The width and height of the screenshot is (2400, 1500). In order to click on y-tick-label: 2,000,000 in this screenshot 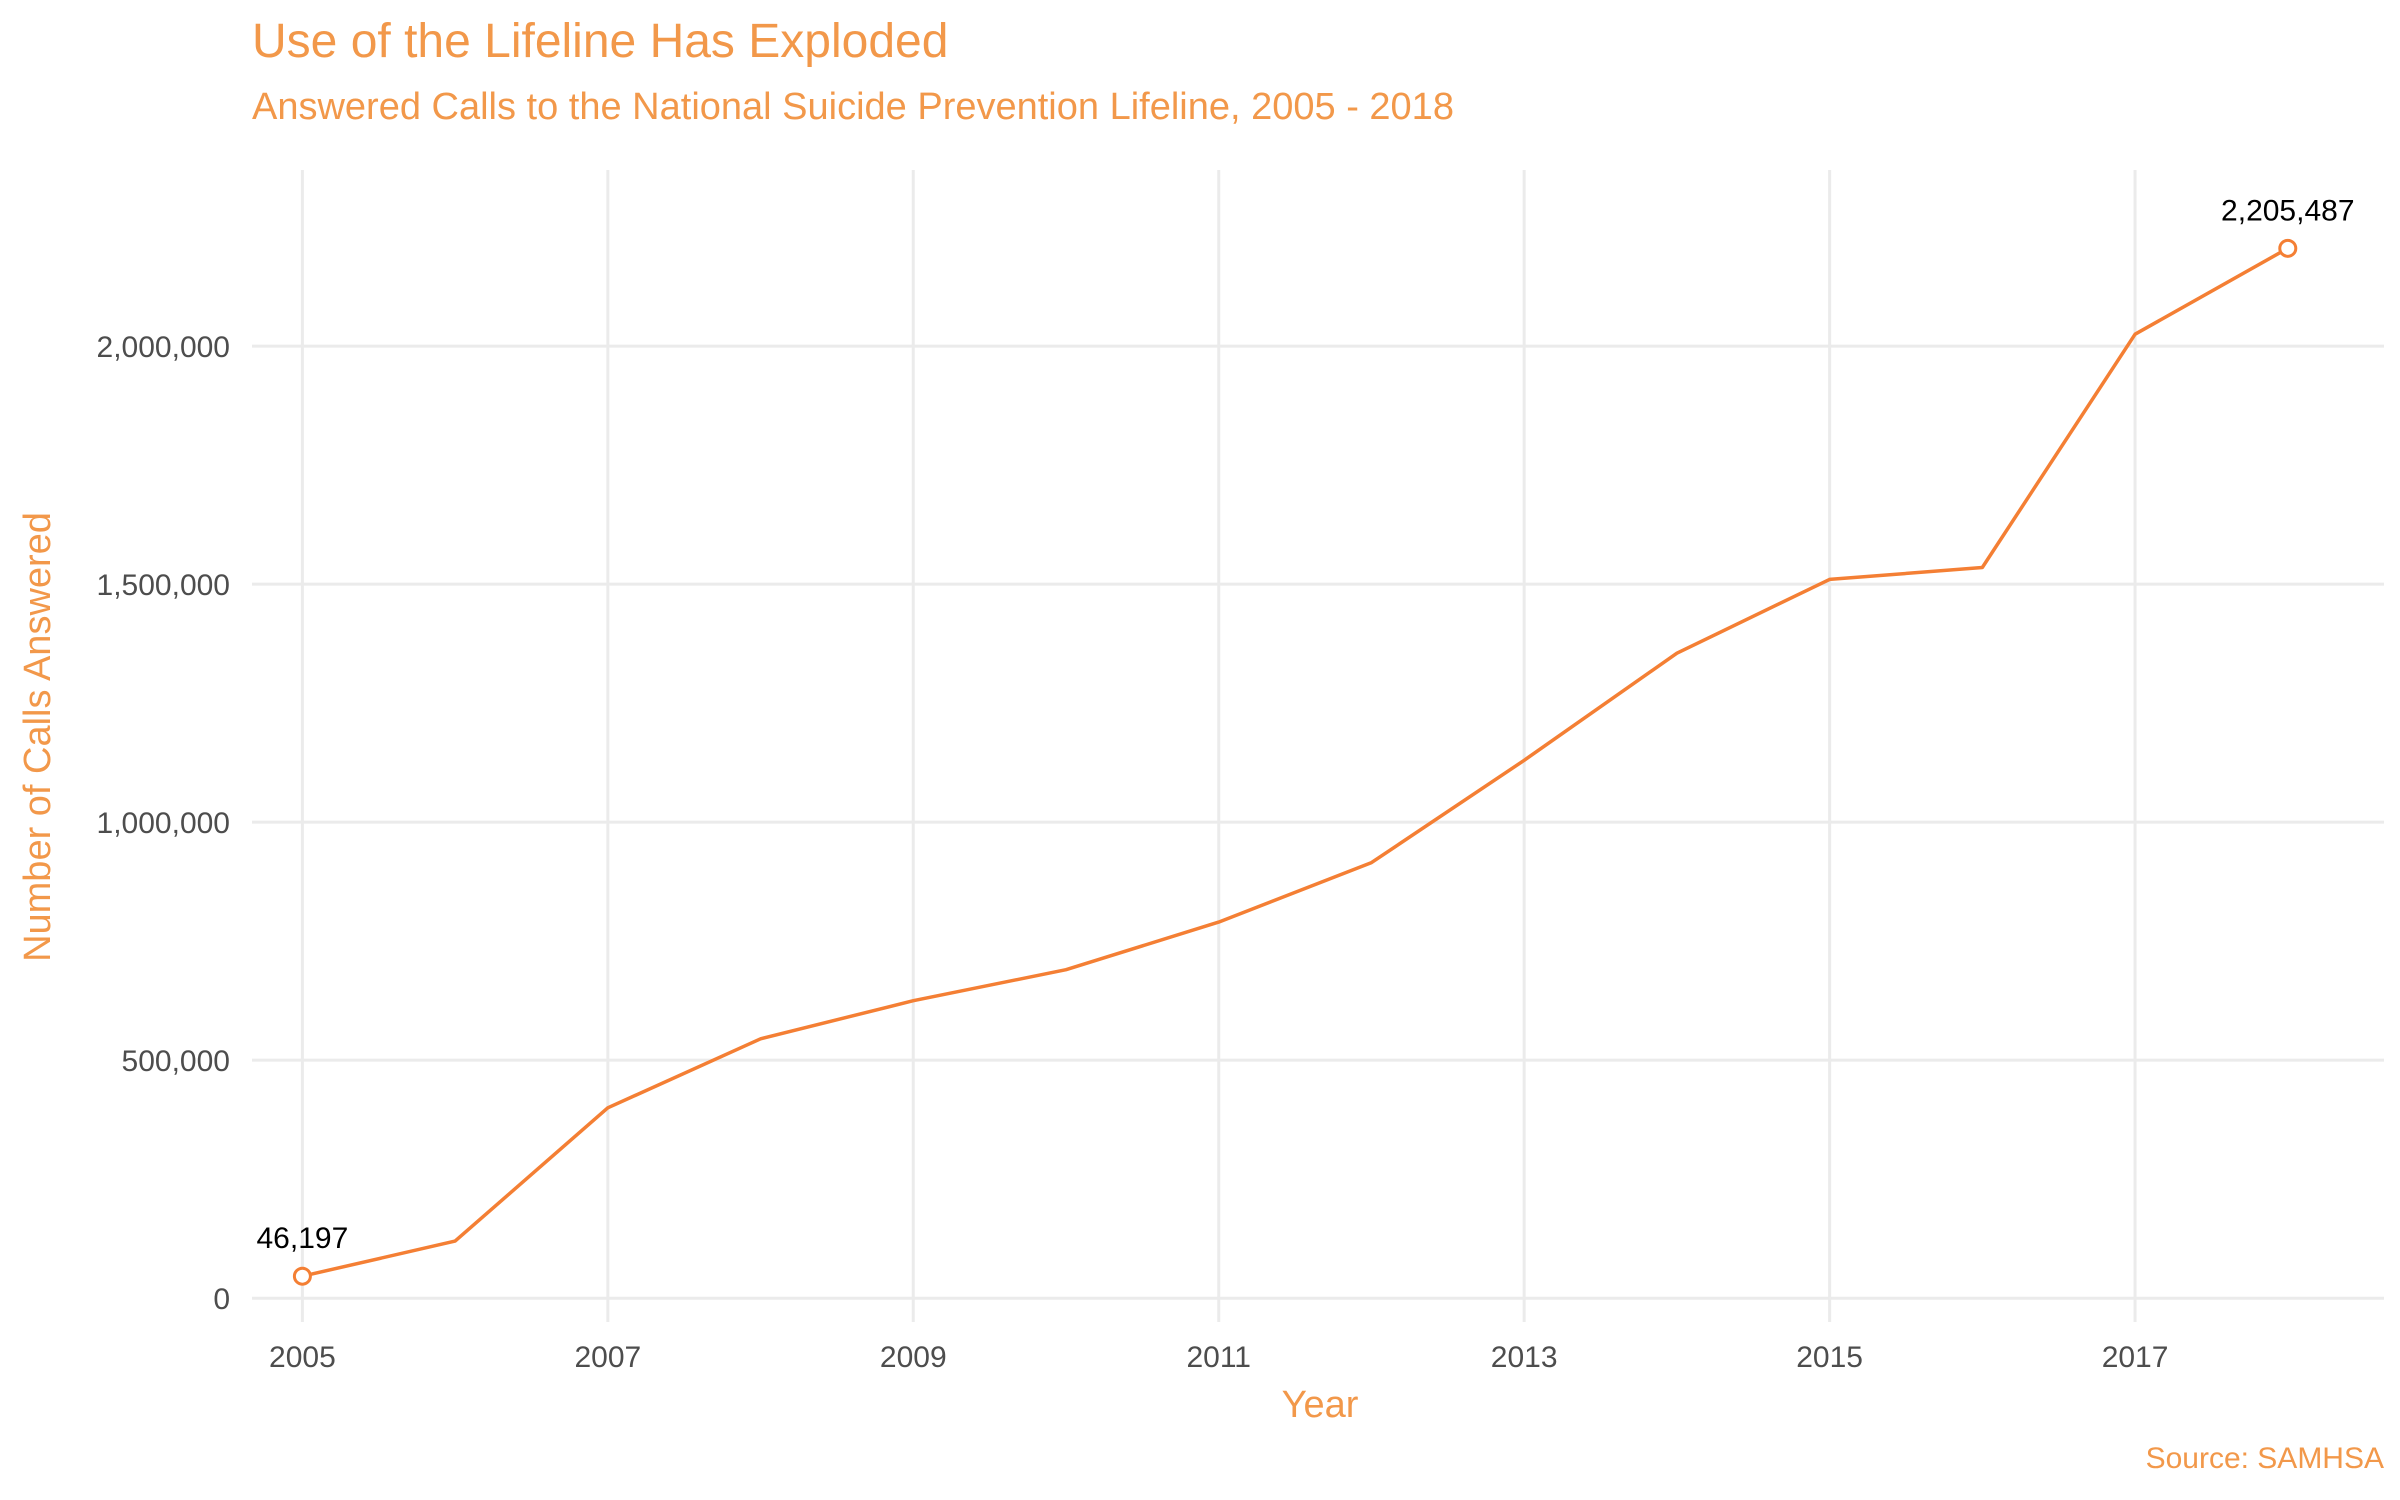, I will do `click(163, 347)`.